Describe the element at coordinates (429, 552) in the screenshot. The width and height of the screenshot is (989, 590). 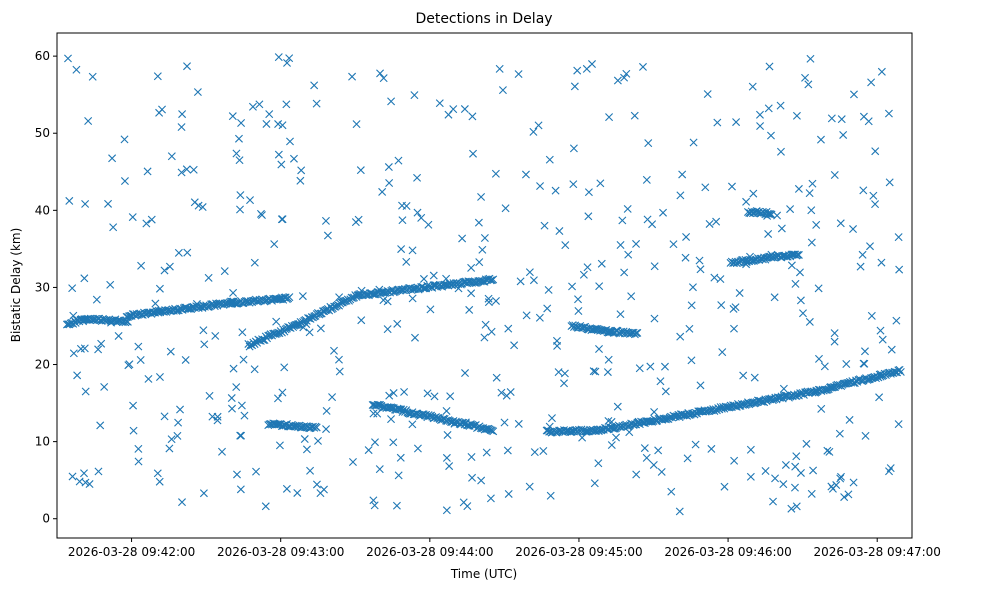
I see `x-tick-label: 2026-03-28 09:44:00` at that location.